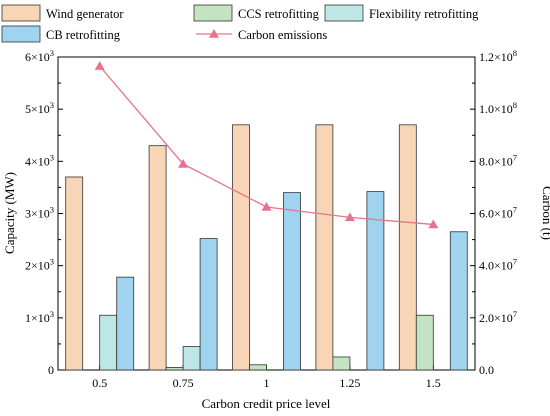 This screenshot has width=550, height=416. Describe the element at coordinates (39, 56) in the screenshot. I see `y-left-tick-label: 6×10³` at that location.